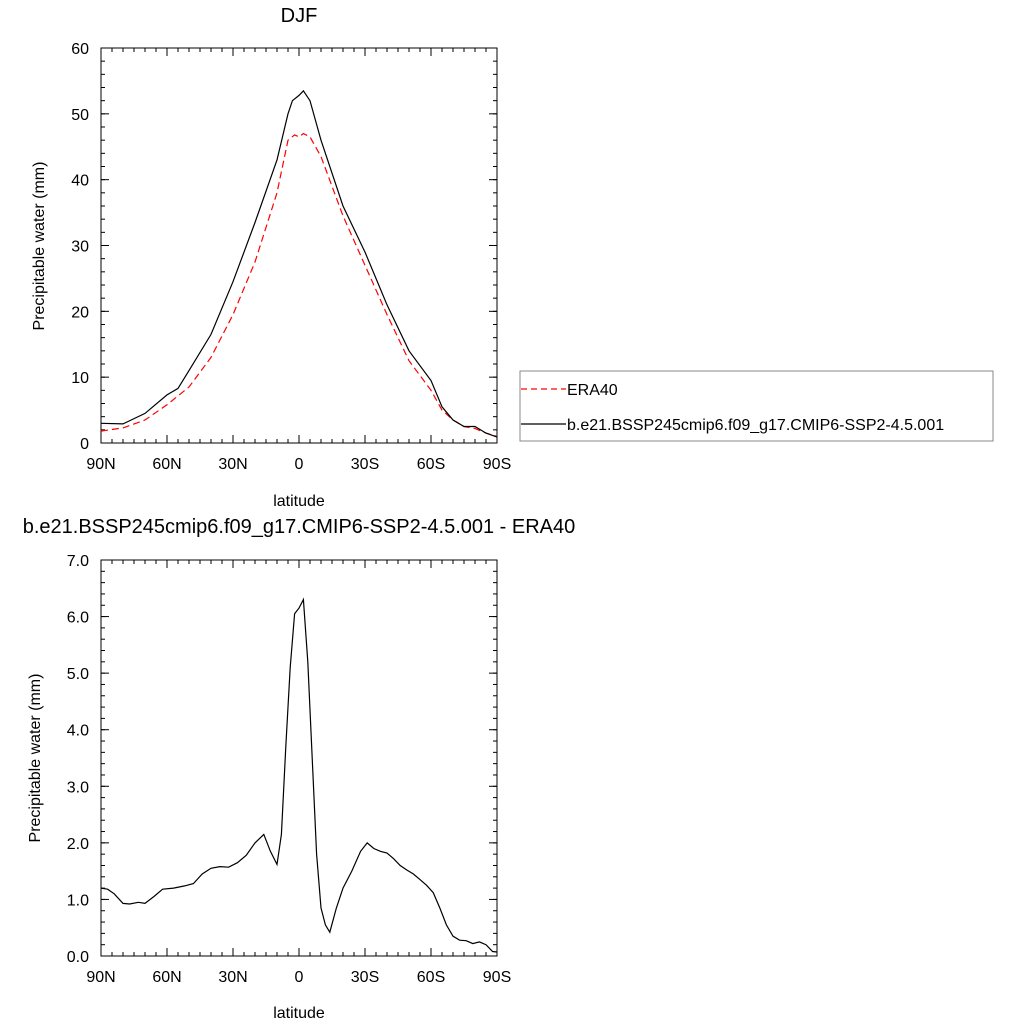 The width and height of the screenshot is (1024, 1024). I want to click on y-tick-label: 2.0, so click(78, 844).